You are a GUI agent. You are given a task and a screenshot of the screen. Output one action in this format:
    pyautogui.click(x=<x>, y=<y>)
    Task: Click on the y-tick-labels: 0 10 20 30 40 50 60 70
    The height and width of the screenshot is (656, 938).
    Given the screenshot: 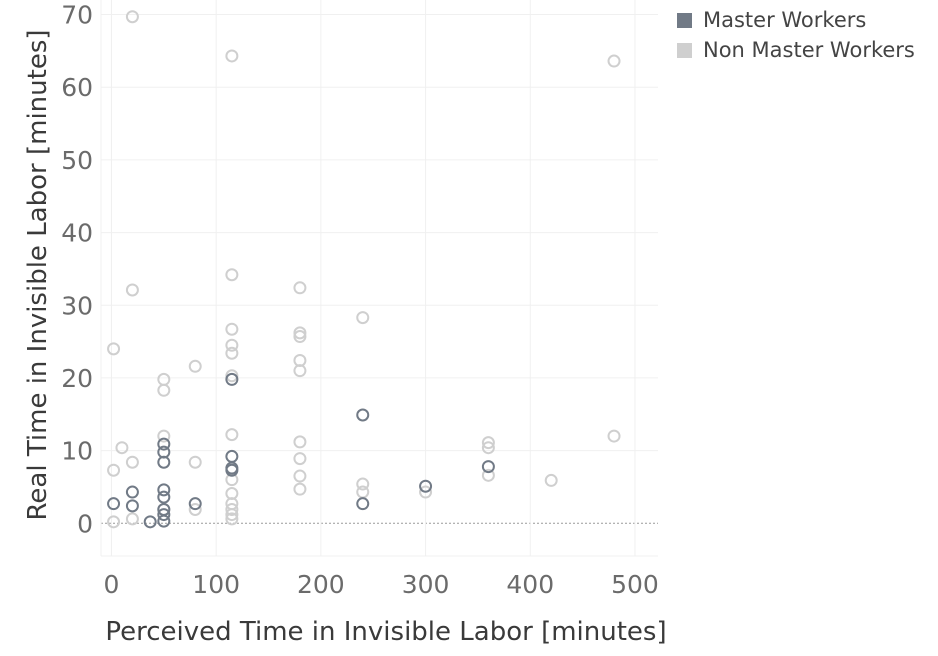 What is the action you would take?
    pyautogui.click(x=77, y=270)
    